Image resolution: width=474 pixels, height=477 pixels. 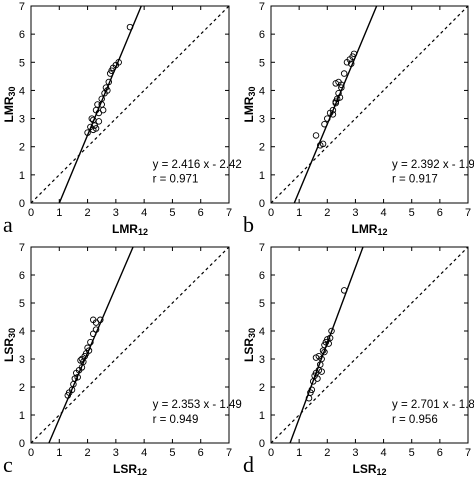 I want to click on correlation-text: r = 0.949, so click(x=176, y=420).